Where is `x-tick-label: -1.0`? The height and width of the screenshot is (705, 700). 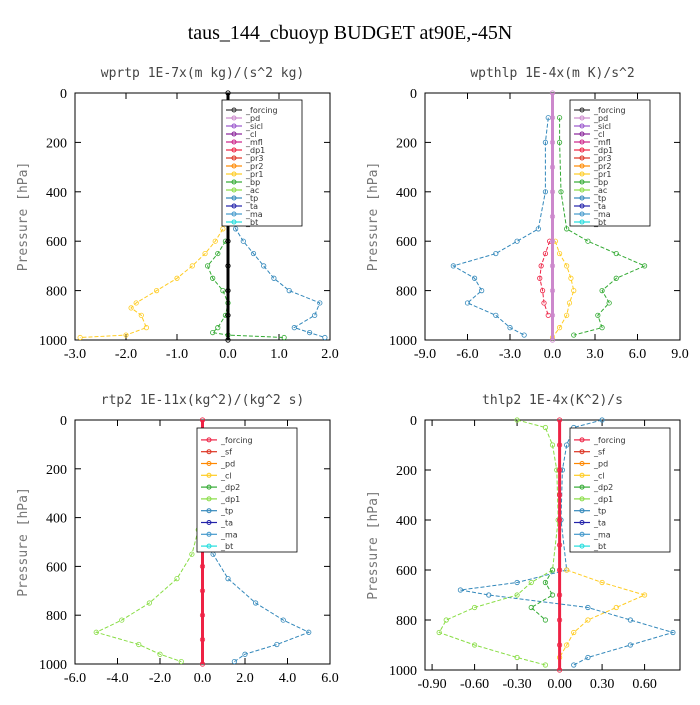 x-tick-label: -1.0 is located at coordinates (177, 354).